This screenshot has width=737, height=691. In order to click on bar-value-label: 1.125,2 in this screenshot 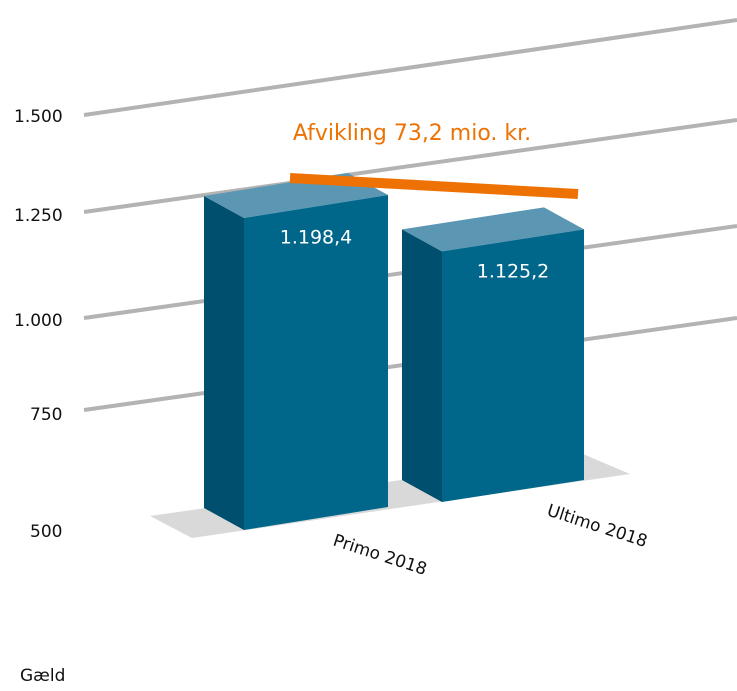, I will do `click(513, 271)`.